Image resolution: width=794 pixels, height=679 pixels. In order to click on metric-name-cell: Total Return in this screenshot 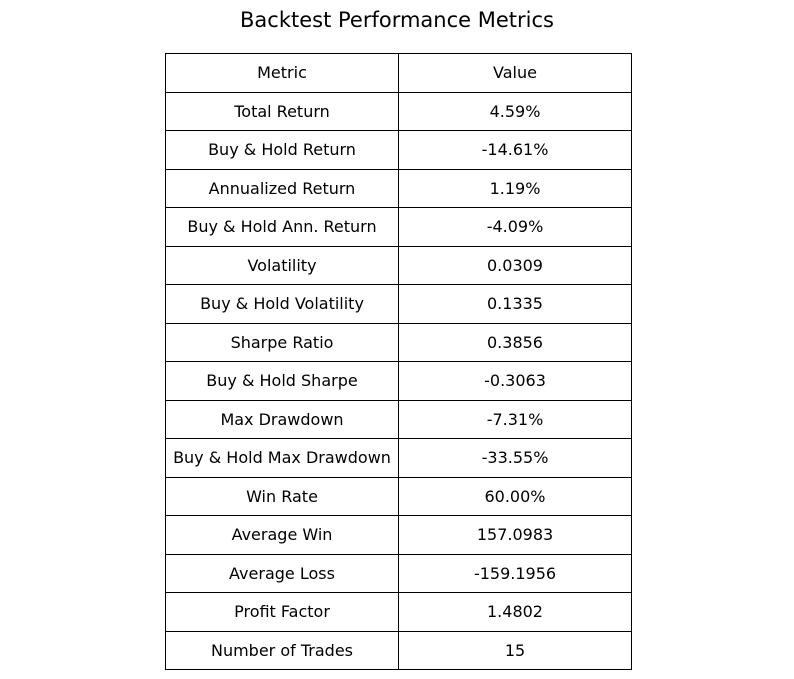, I will do `click(282, 111)`.